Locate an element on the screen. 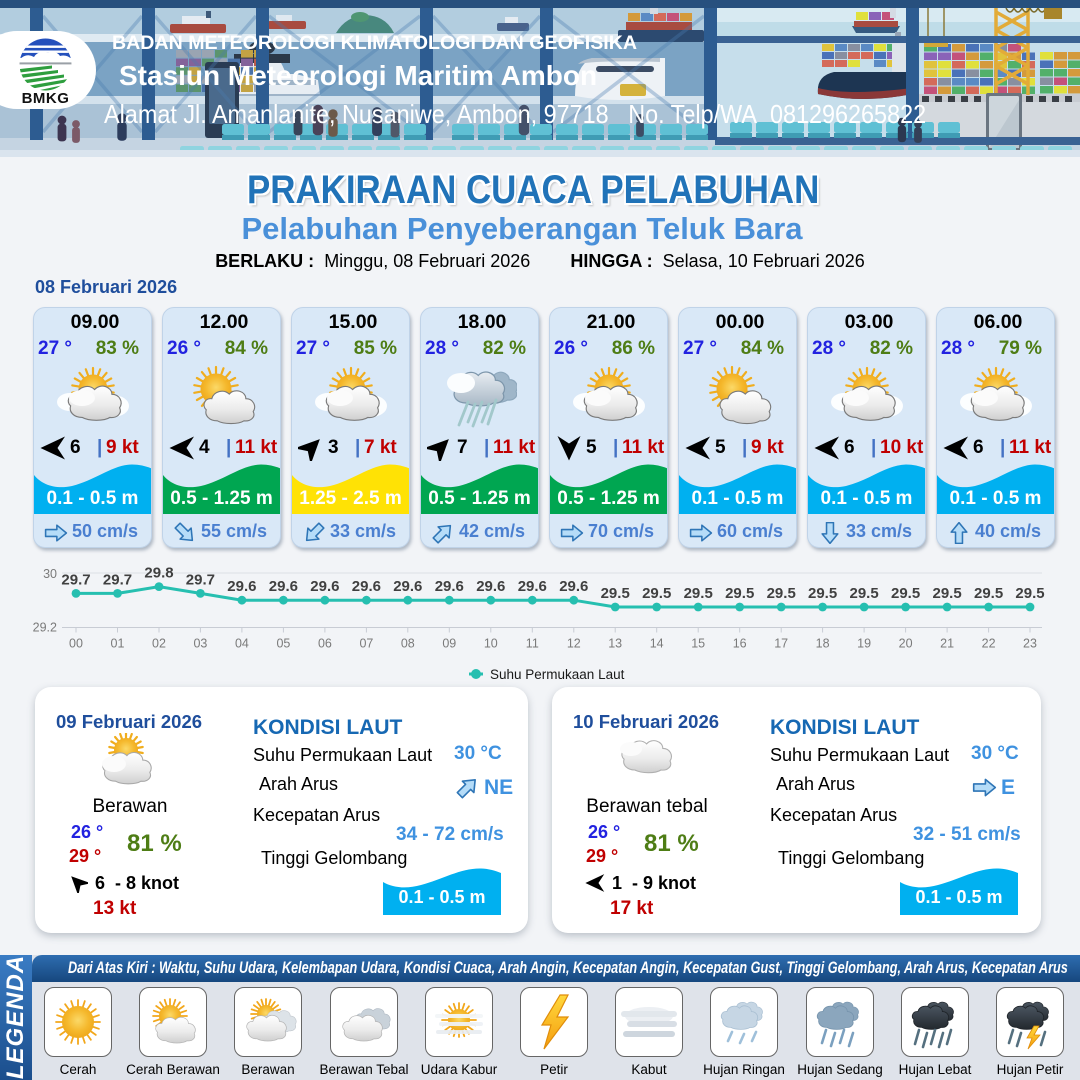 This screenshot has width=1080, height=1080. svg-text: 06 is located at coordinates (325, 644).